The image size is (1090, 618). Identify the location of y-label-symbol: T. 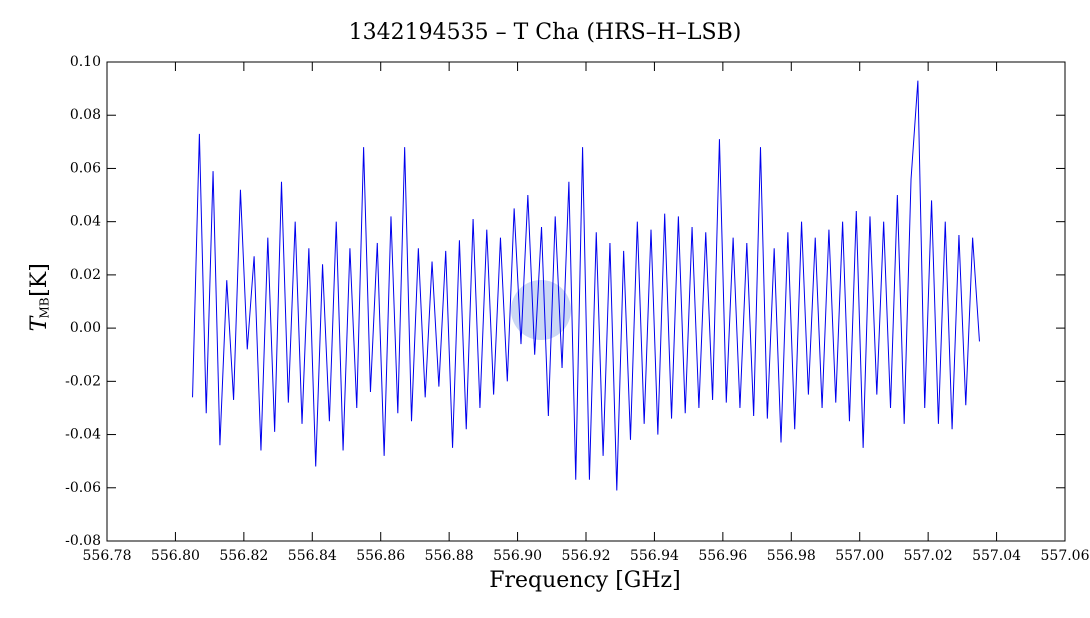
(39, 322).